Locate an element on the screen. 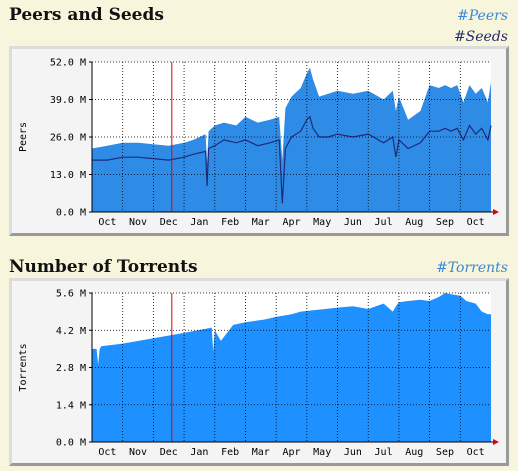  torrents-ytick-label-0: 0.0 M is located at coordinates (71, 443).